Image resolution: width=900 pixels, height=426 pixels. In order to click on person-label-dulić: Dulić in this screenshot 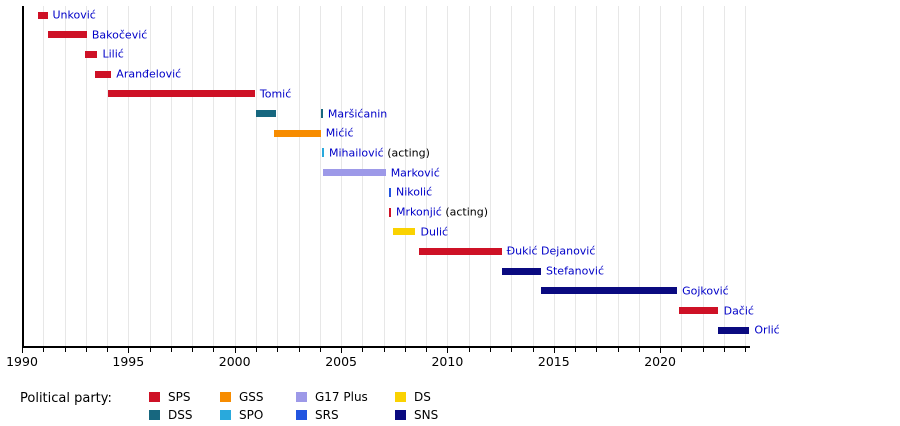, I will do `click(435, 231)`.